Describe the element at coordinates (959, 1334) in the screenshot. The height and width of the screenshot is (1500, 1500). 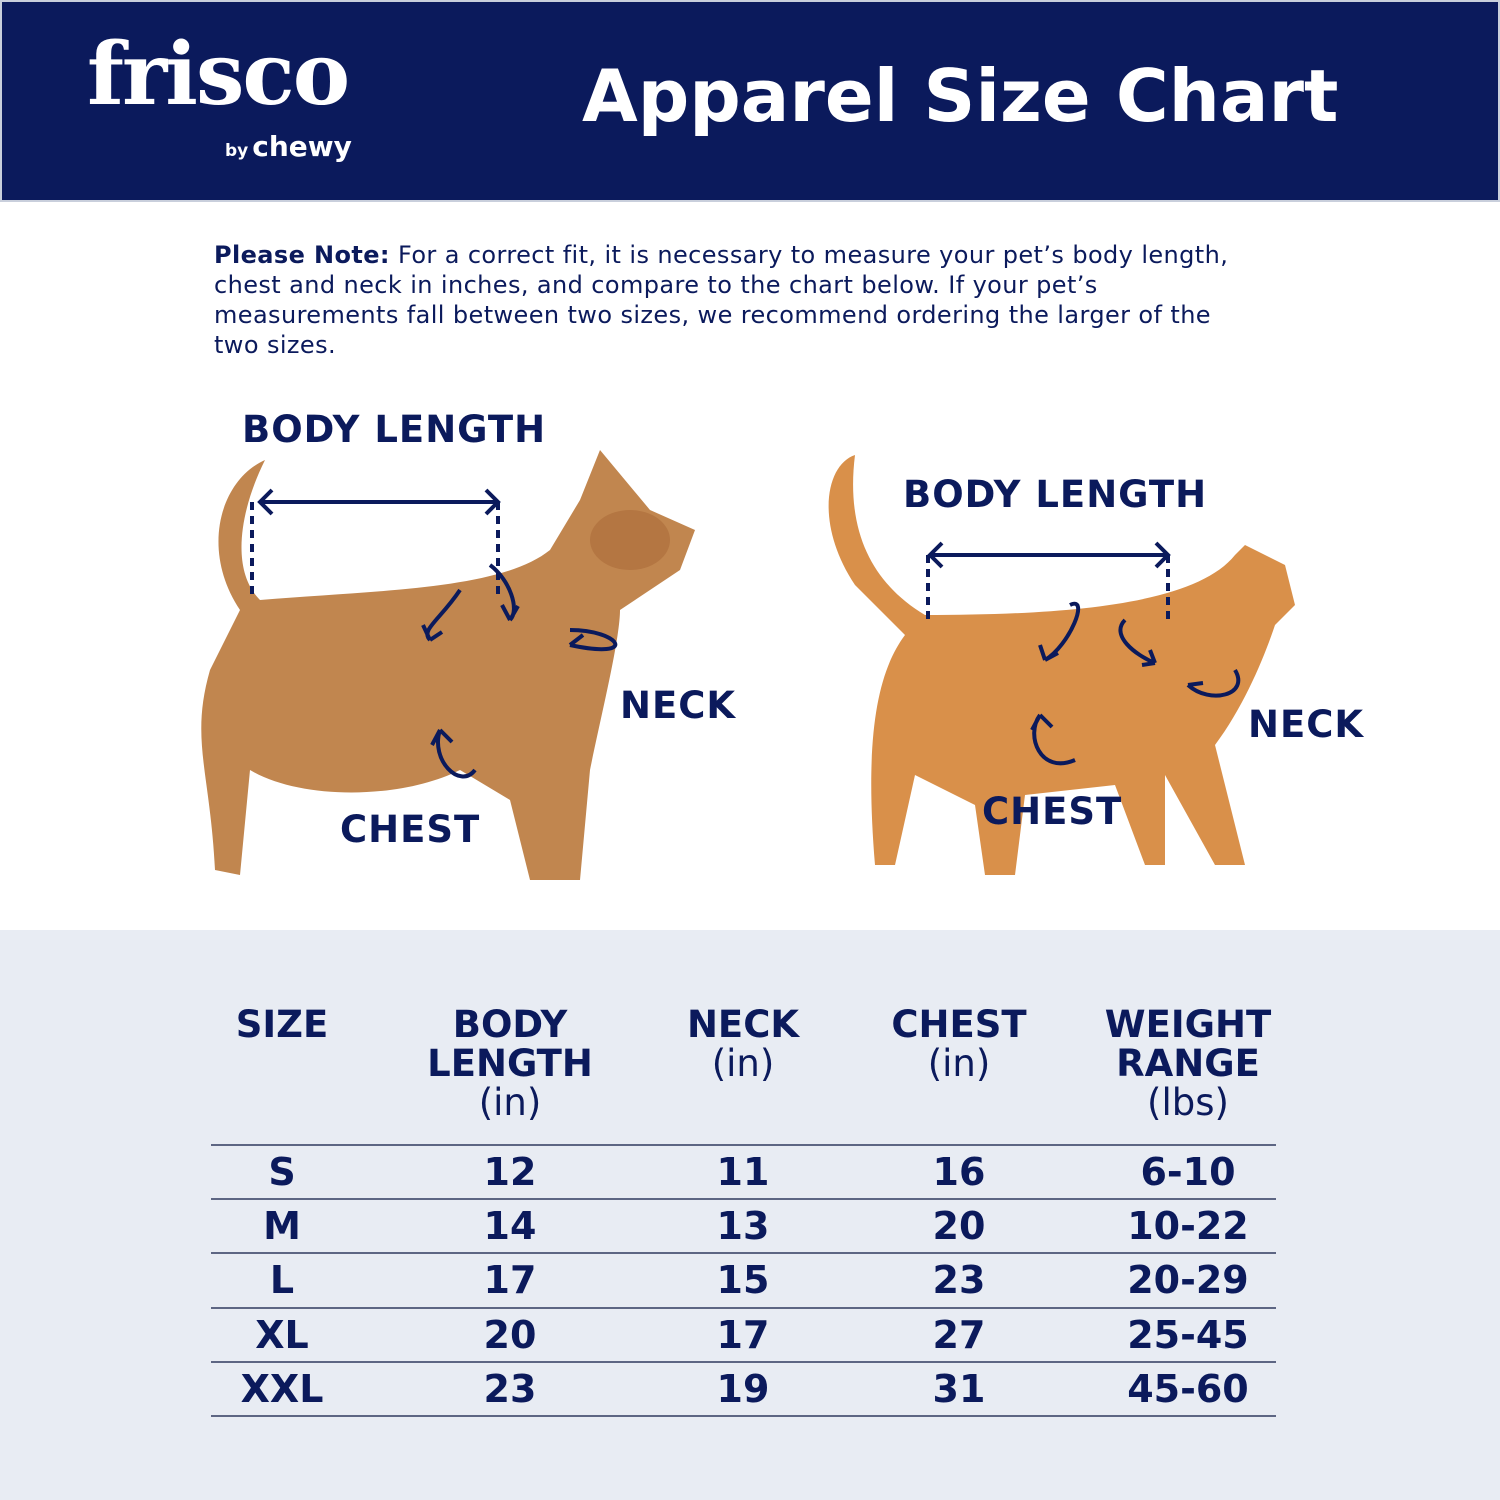
I see `table-cell: 27` at that location.